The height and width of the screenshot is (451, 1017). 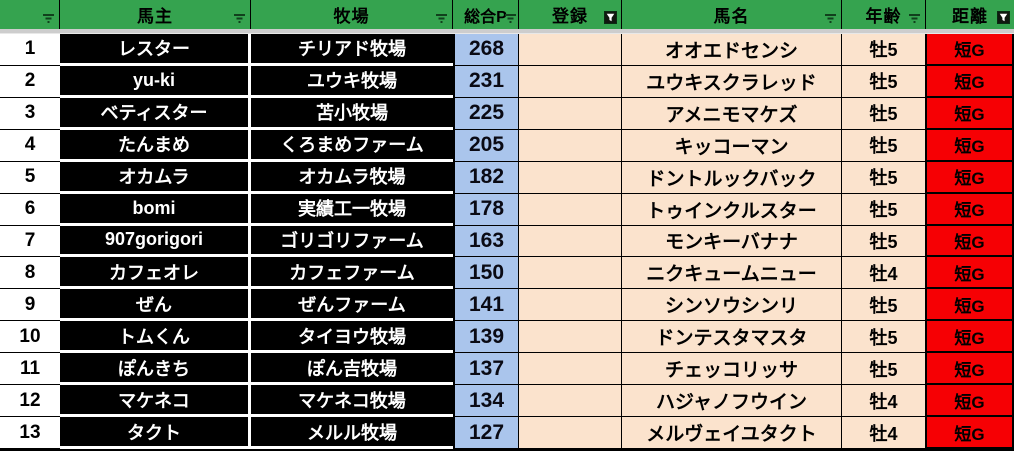 What do you see at coordinates (486, 50) in the screenshot?
I see `points-cell: 268` at bounding box center [486, 50].